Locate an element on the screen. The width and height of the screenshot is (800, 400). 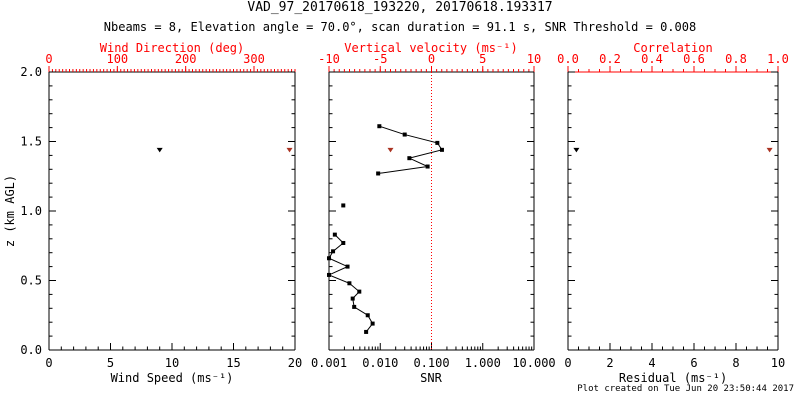
top-tick-label: 1.0 is located at coordinates (778, 59).